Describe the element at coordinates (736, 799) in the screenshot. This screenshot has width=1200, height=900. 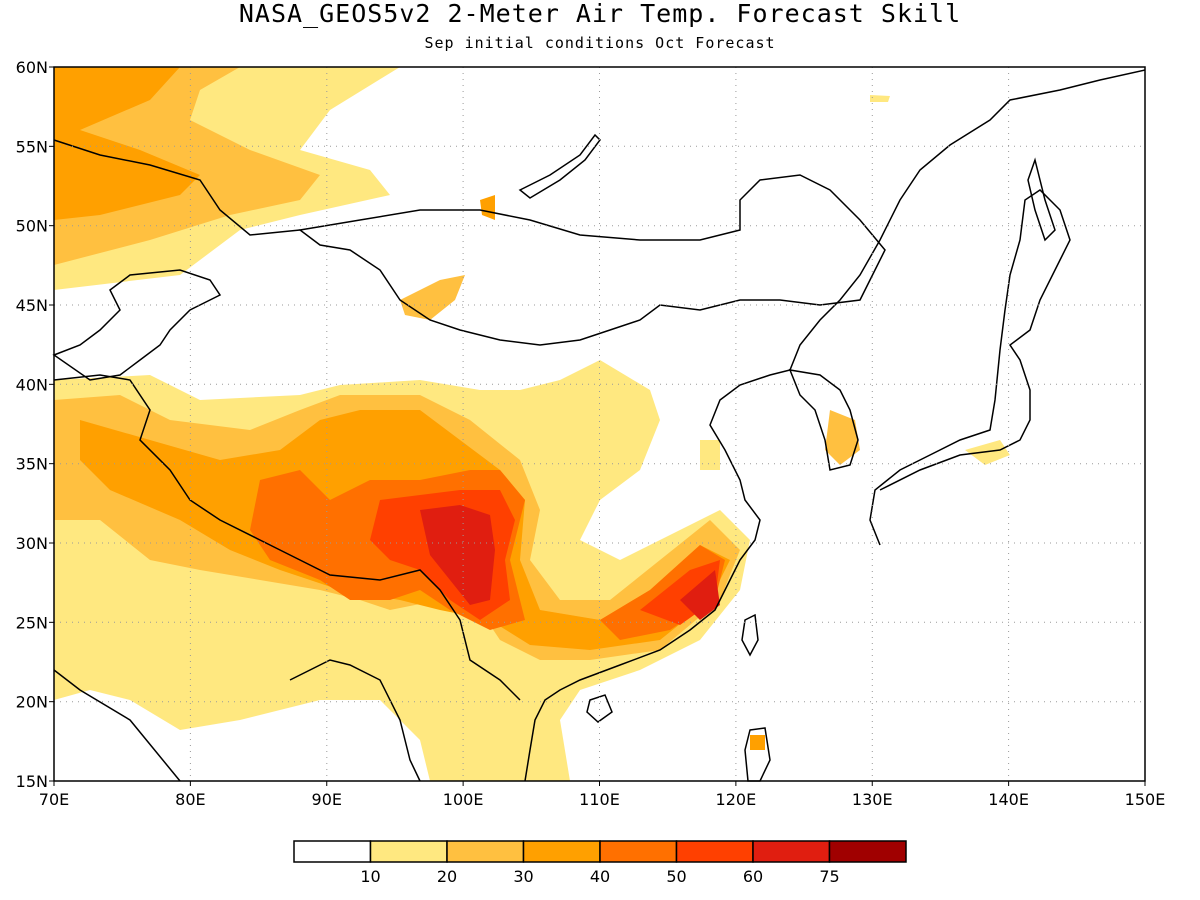
I see `lon-tick-label: 120E` at that location.